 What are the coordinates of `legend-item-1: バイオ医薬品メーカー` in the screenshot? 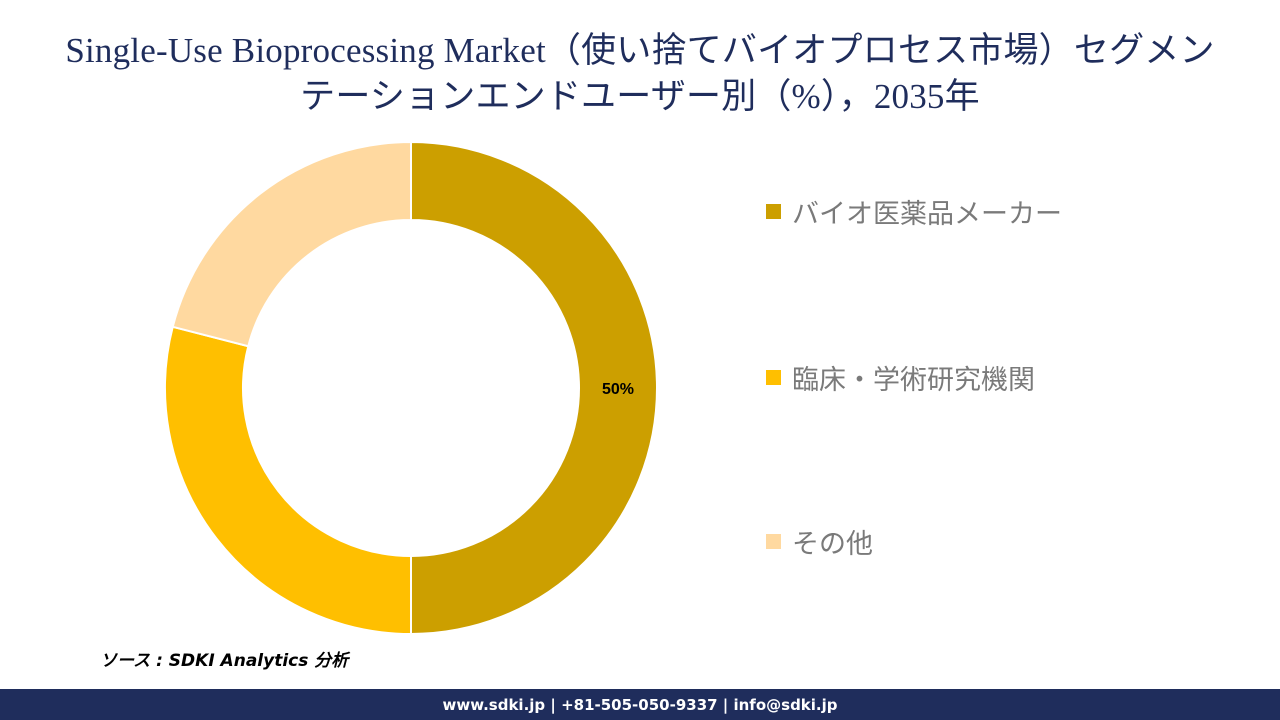 It's located at (914, 211).